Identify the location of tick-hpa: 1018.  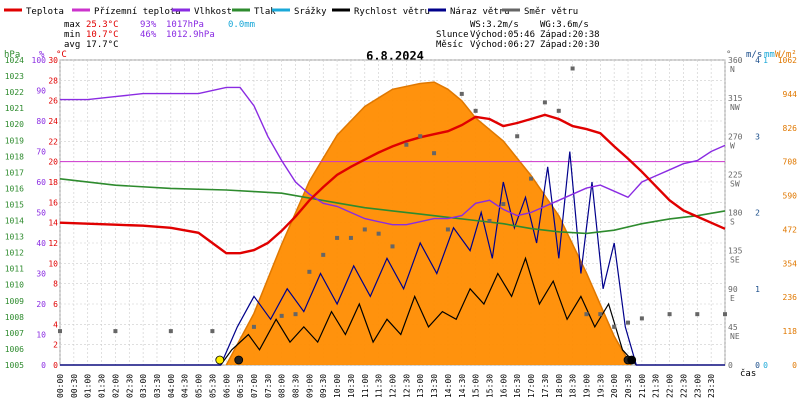
(14, 156).